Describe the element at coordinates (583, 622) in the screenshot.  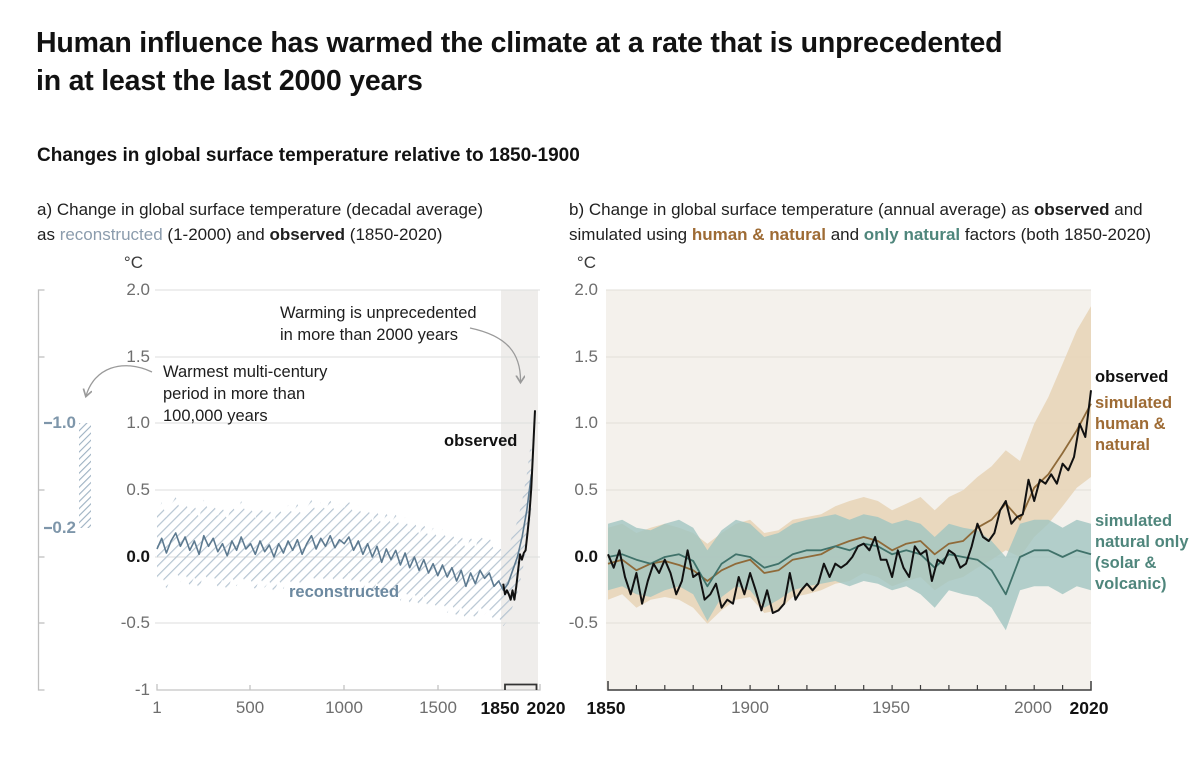
I see `panel-b-ytick--0.5: -0.5` at that location.